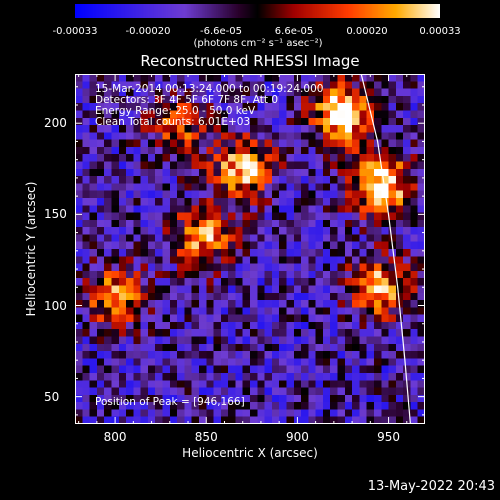 Image resolution: width=500 pixels, height=500 pixels. What do you see at coordinates (31, 249) in the screenshot?
I see `y-axis-label: Heliocentric Y (arcsec)` at bounding box center [31, 249].